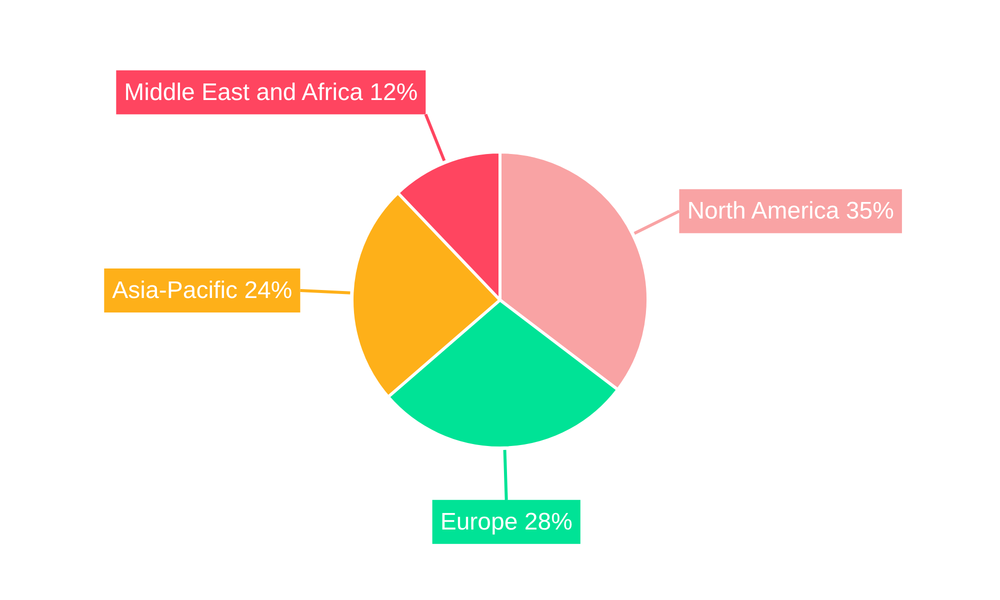 Image resolution: width=1000 pixels, height=600 pixels. Describe the element at coordinates (506, 522) in the screenshot. I see `slice-label: Europe 28%` at that location.